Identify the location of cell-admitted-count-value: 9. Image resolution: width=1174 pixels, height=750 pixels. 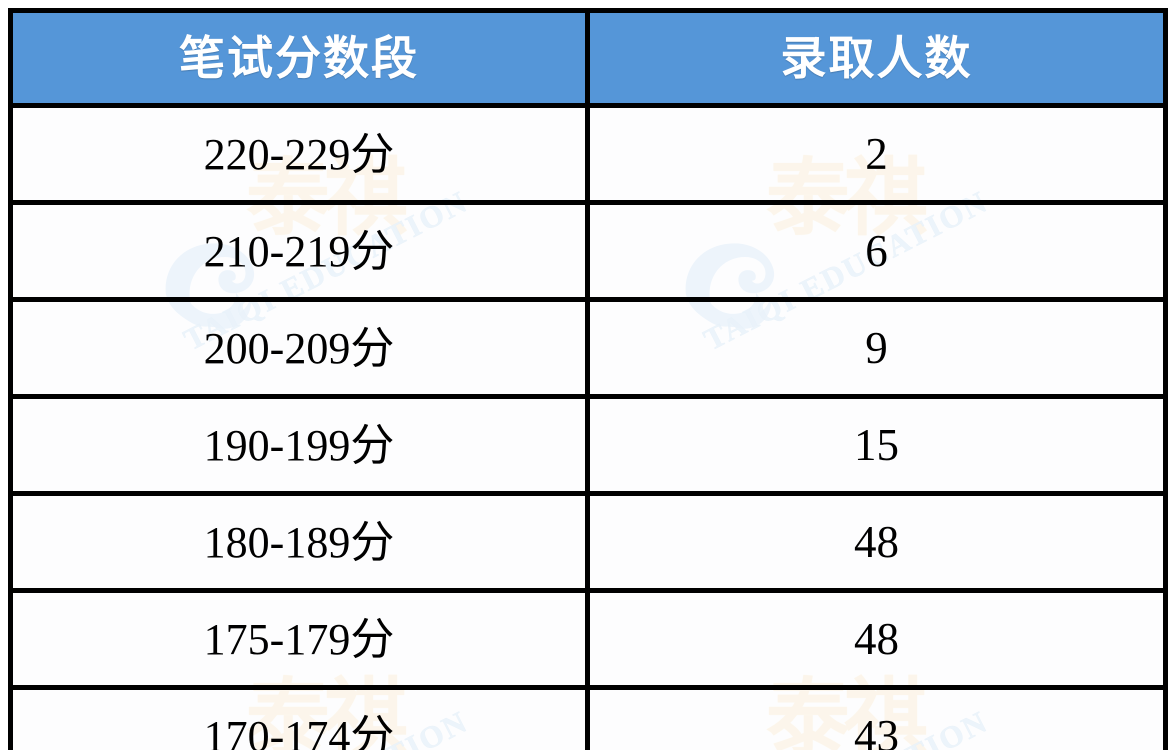
(876, 348).